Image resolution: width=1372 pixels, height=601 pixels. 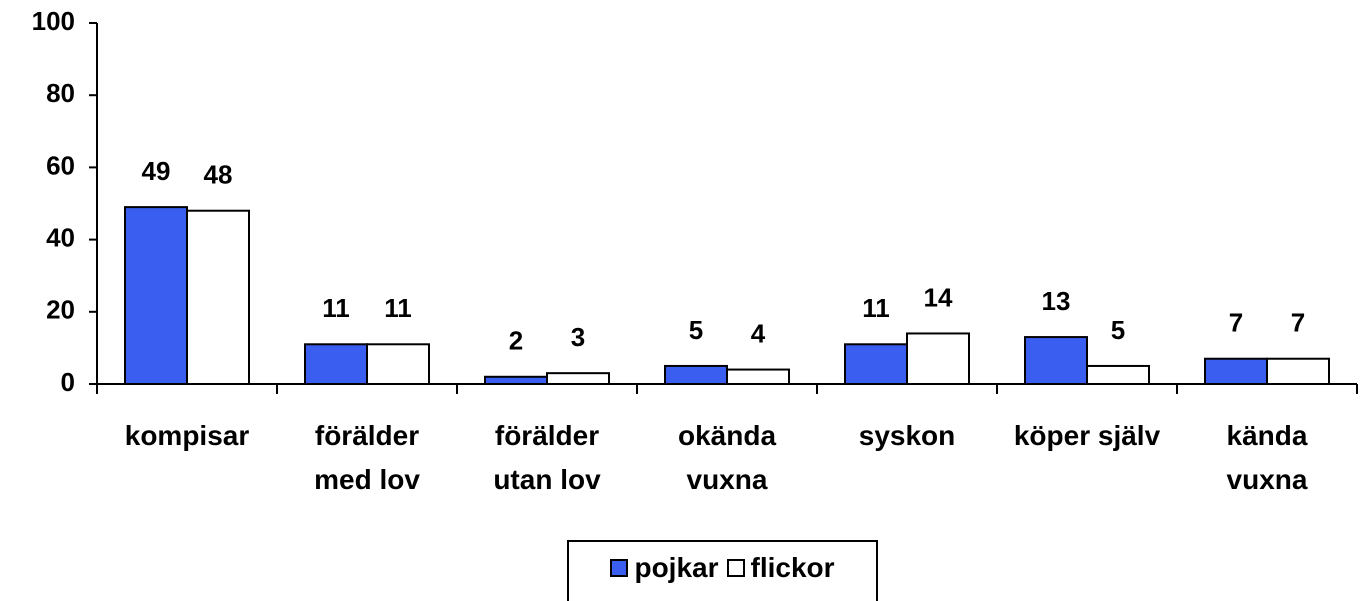 What do you see at coordinates (1087, 435) in the screenshot?
I see `x-tick-label: köper själv` at bounding box center [1087, 435].